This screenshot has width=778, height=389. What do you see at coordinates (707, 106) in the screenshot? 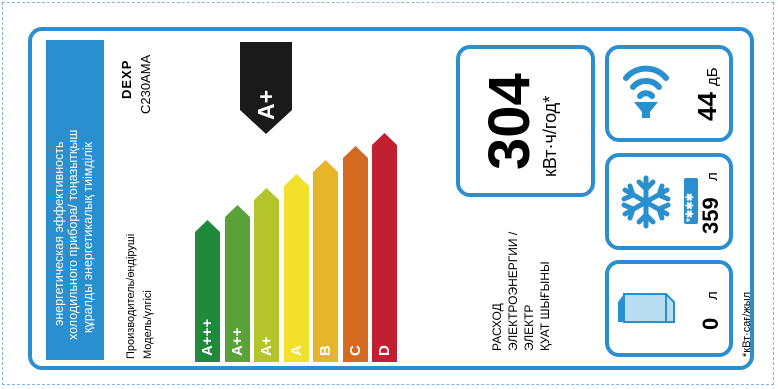
I see `noise-value: 44` at bounding box center [707, 106].